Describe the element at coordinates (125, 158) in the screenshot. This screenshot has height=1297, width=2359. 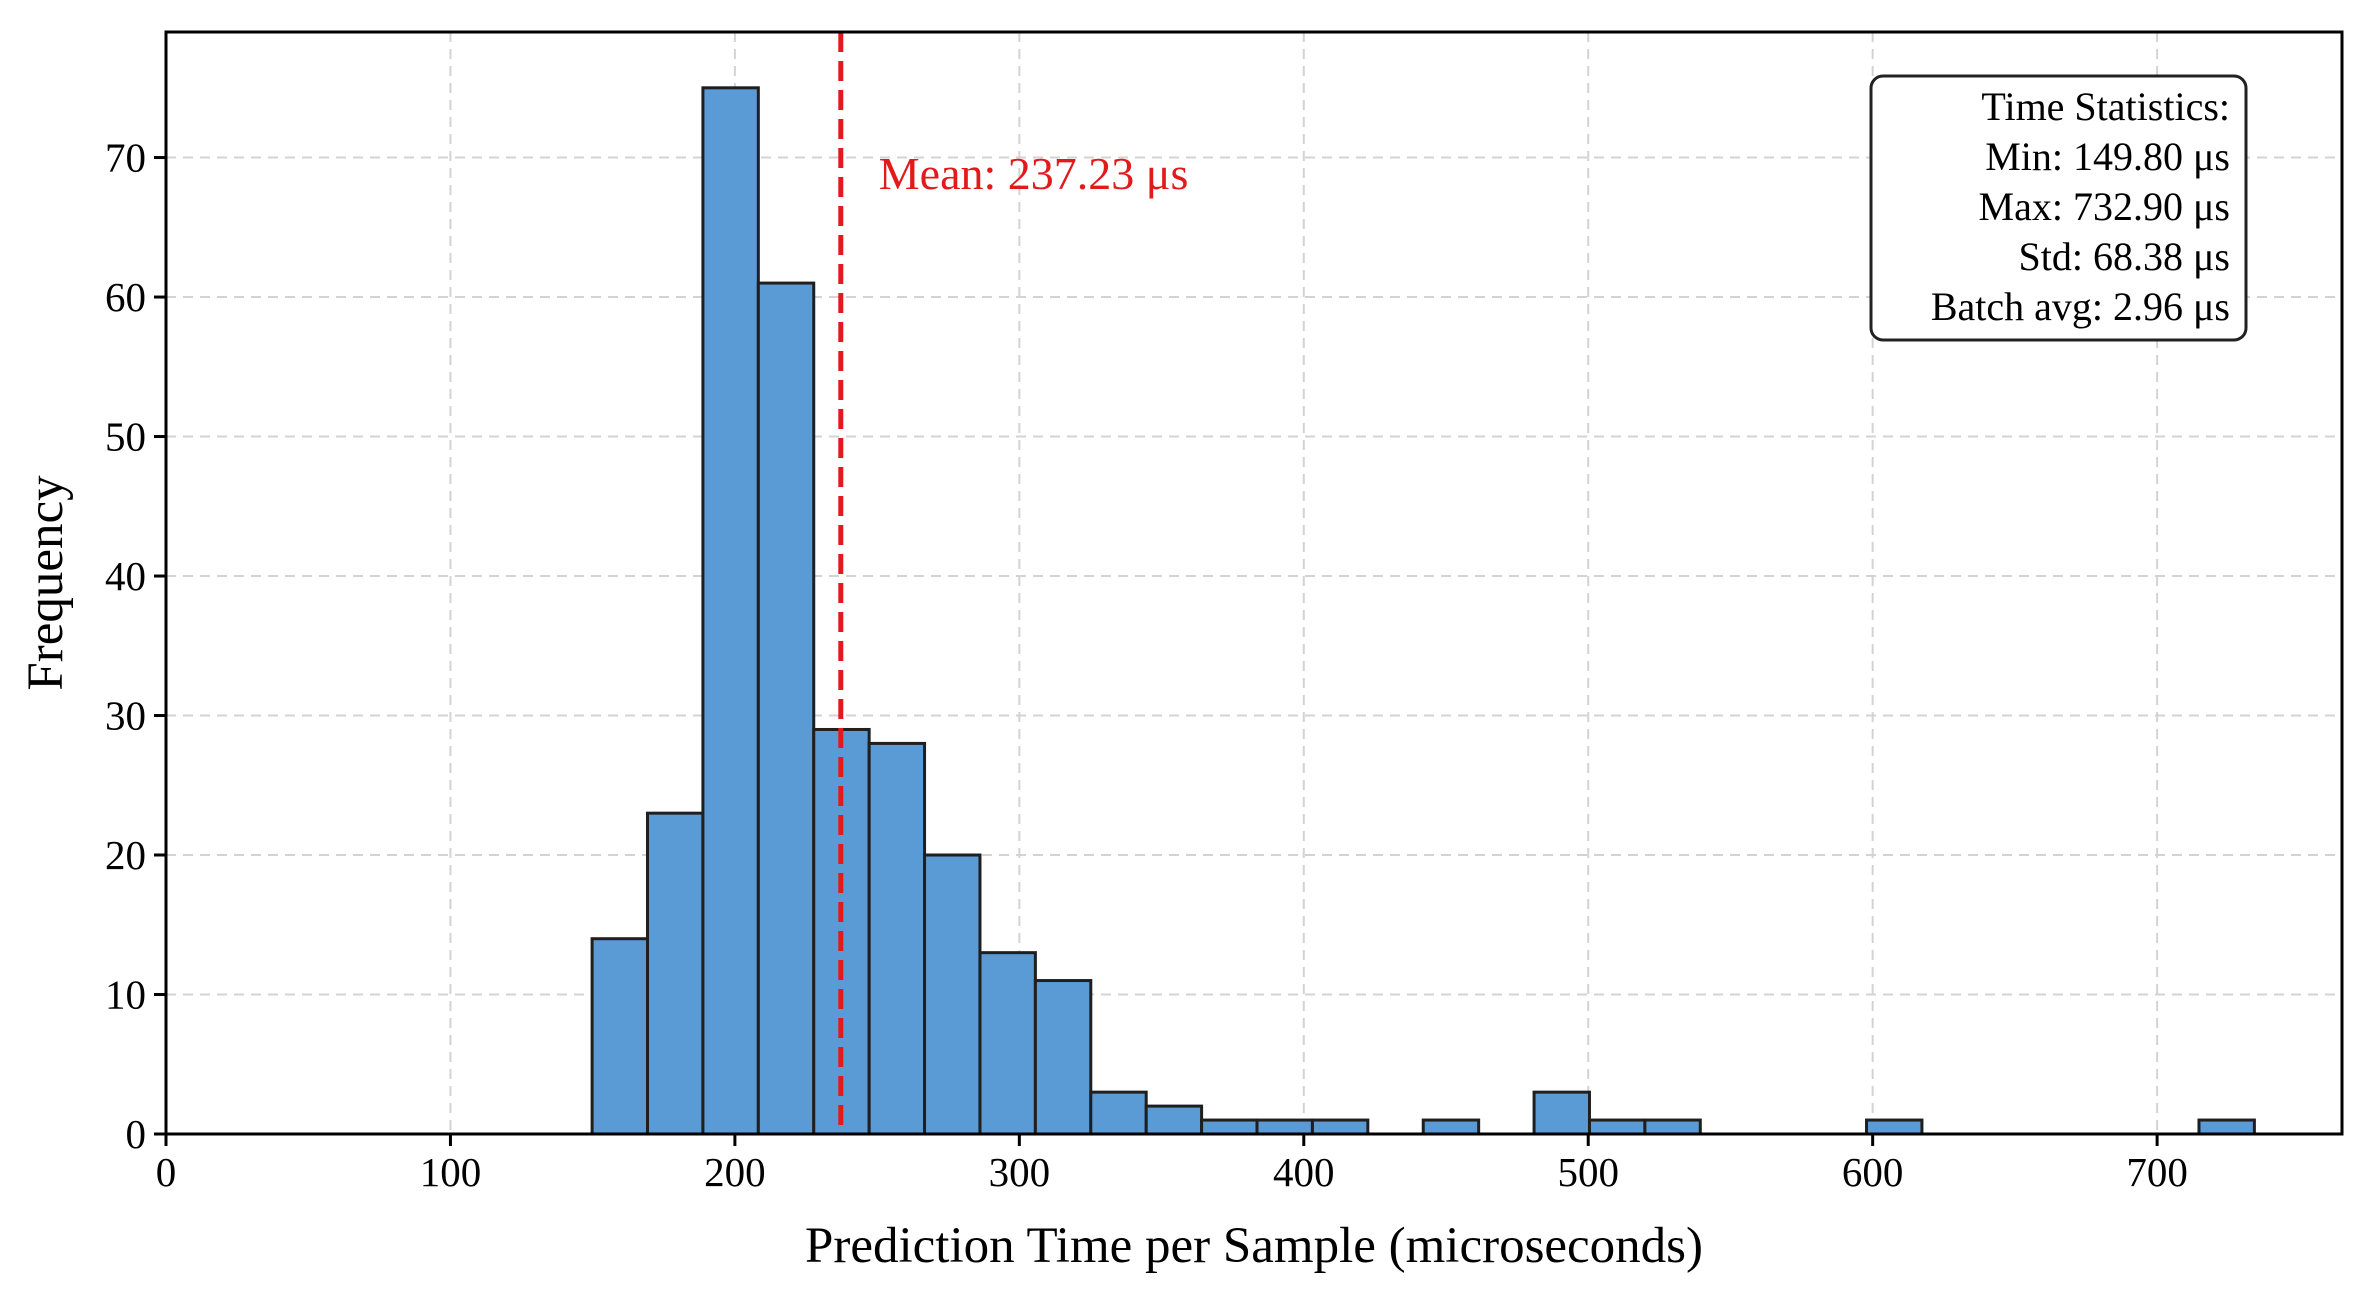
I see `y-tick-label: 70` at that location.